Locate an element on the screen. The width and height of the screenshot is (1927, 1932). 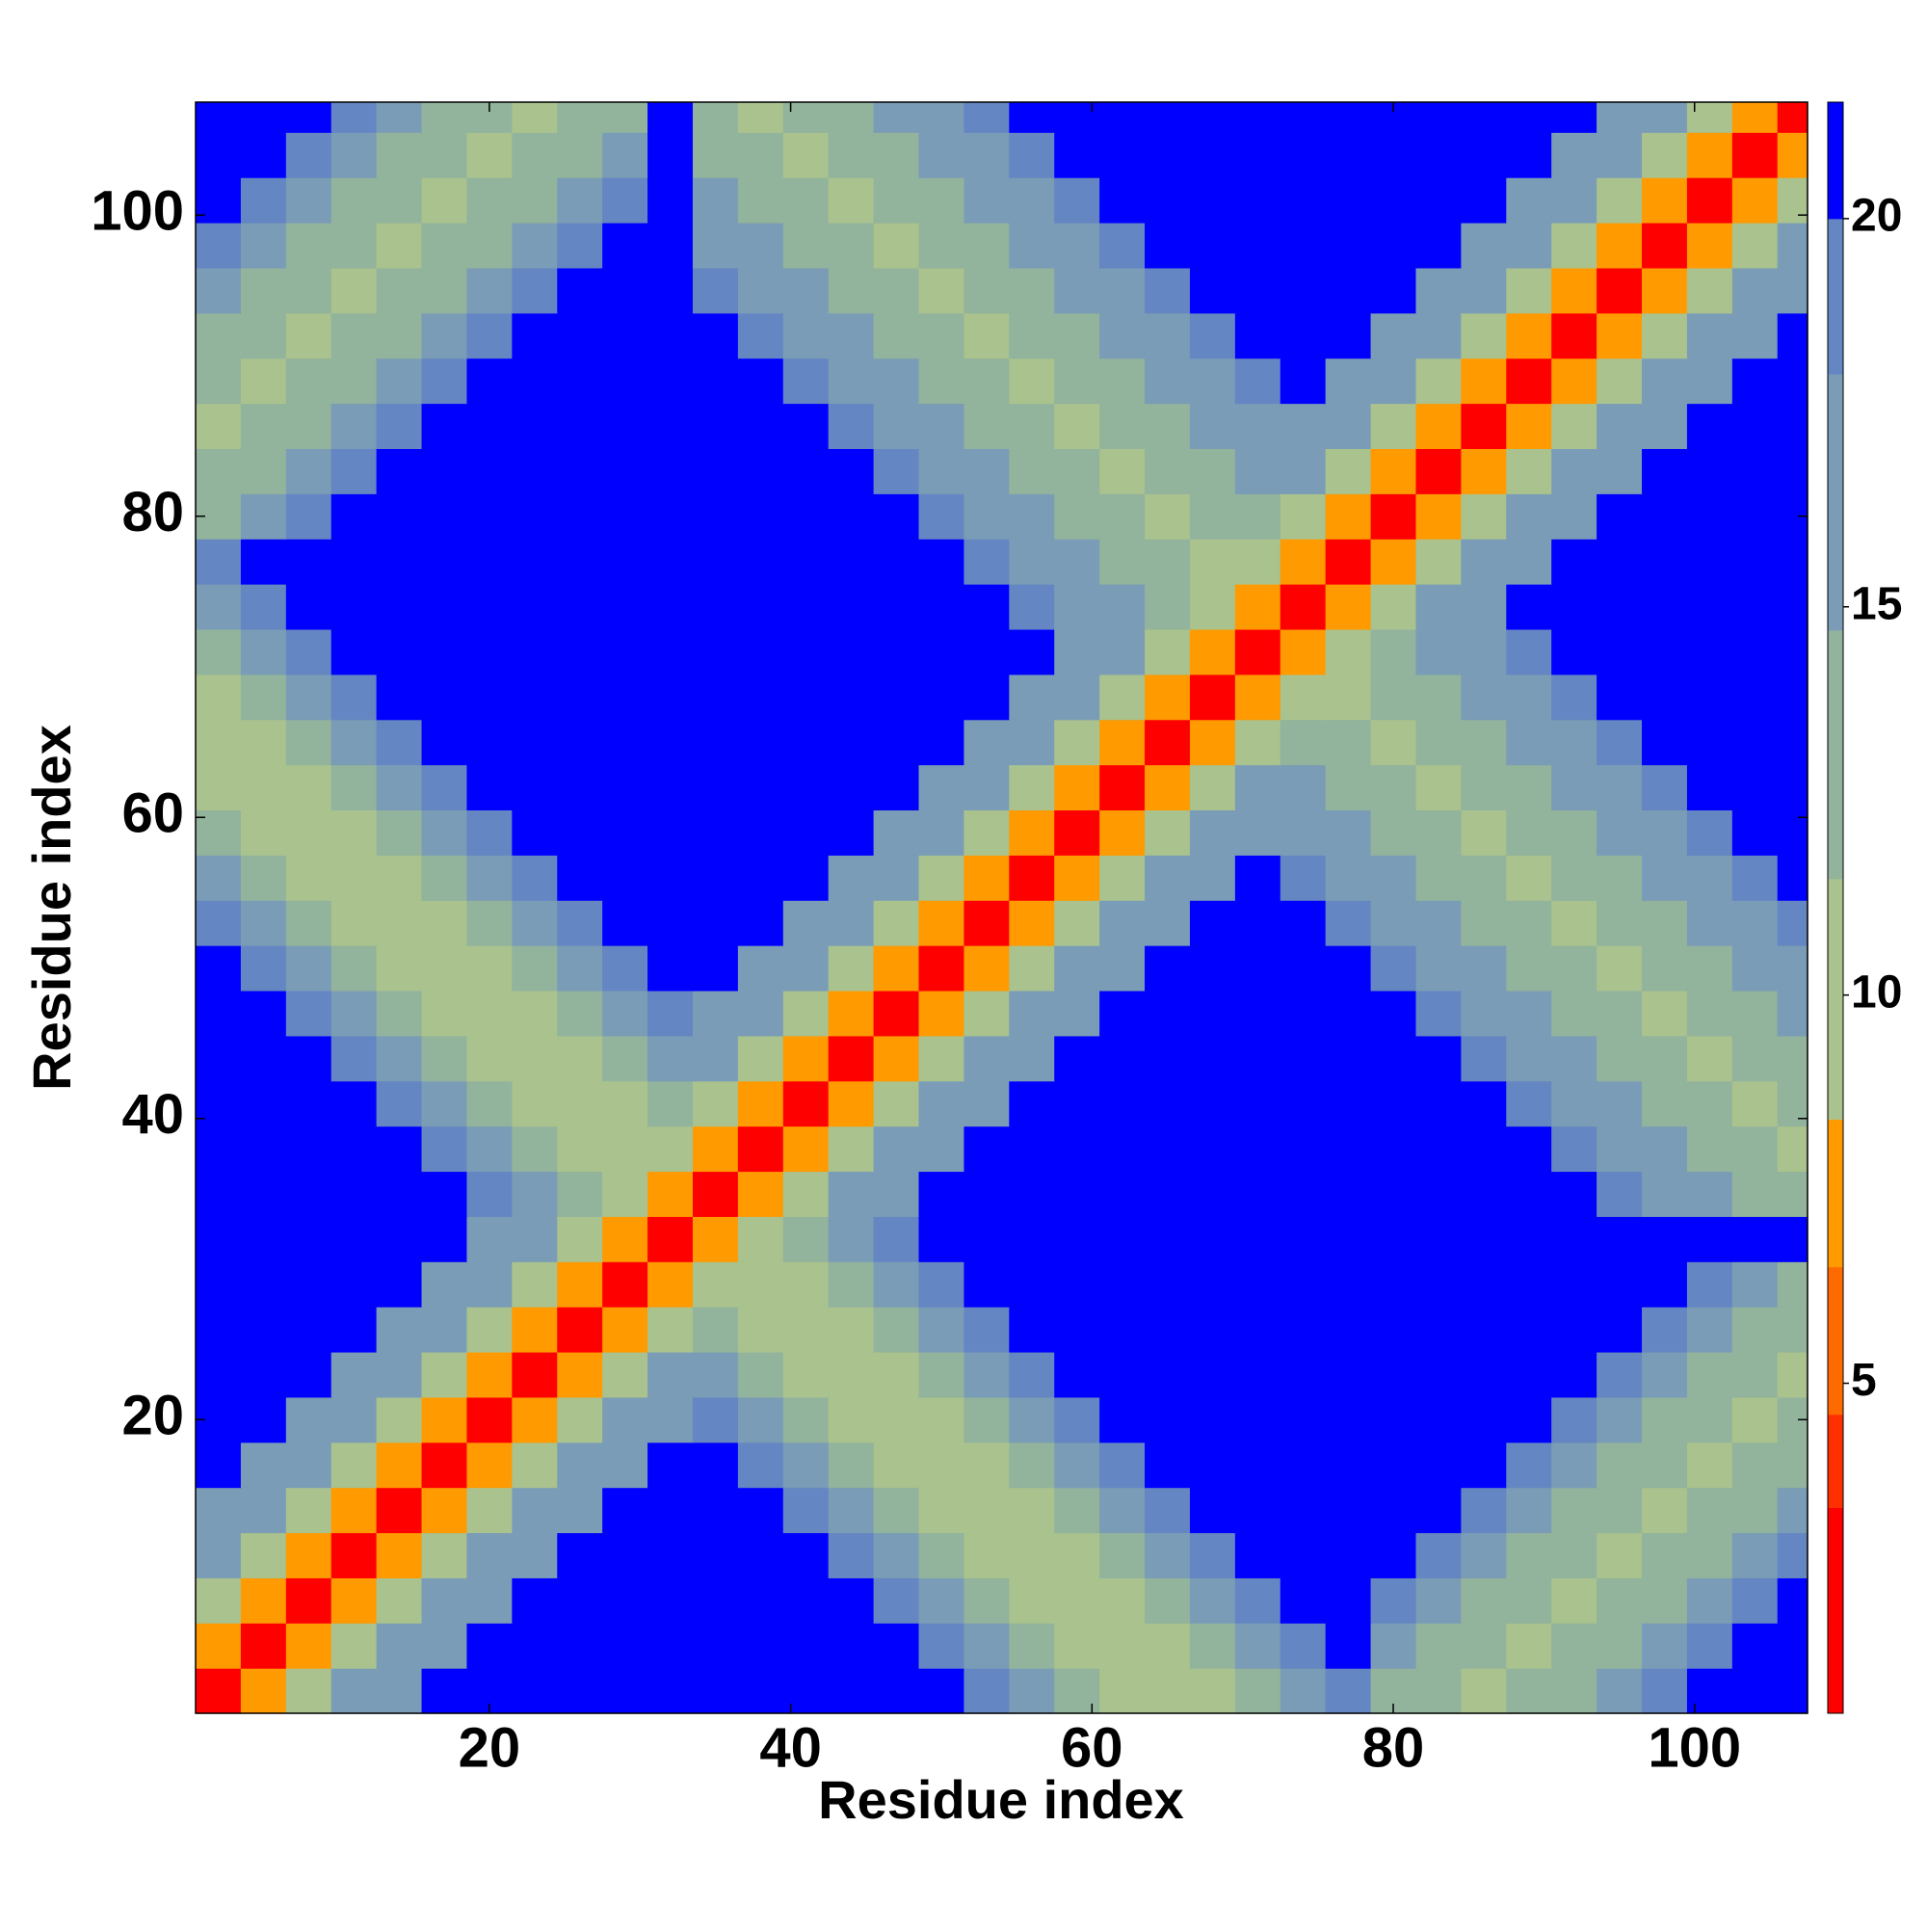
x-tick-label: 100 is located at coordinates (1694, 1747).